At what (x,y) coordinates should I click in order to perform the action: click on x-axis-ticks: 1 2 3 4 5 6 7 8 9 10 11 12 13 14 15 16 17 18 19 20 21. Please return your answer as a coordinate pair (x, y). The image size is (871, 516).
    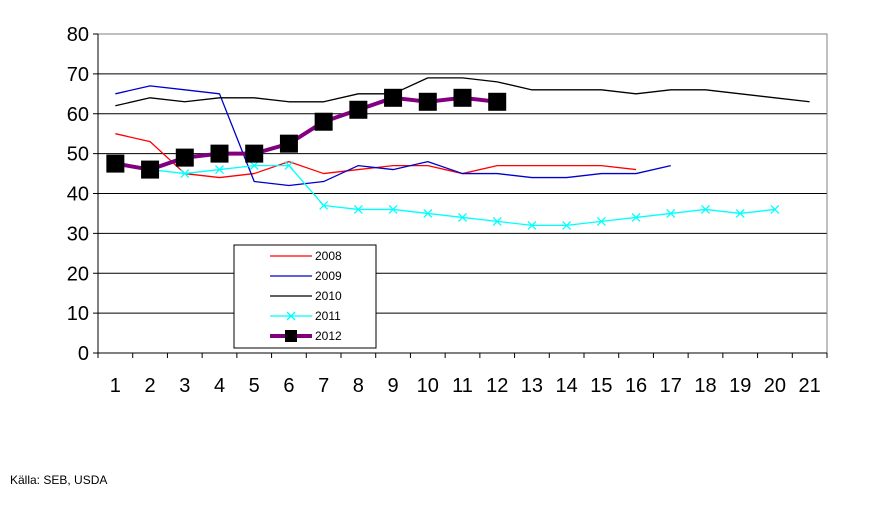
    Looking at the image, I should click on (462, 375).